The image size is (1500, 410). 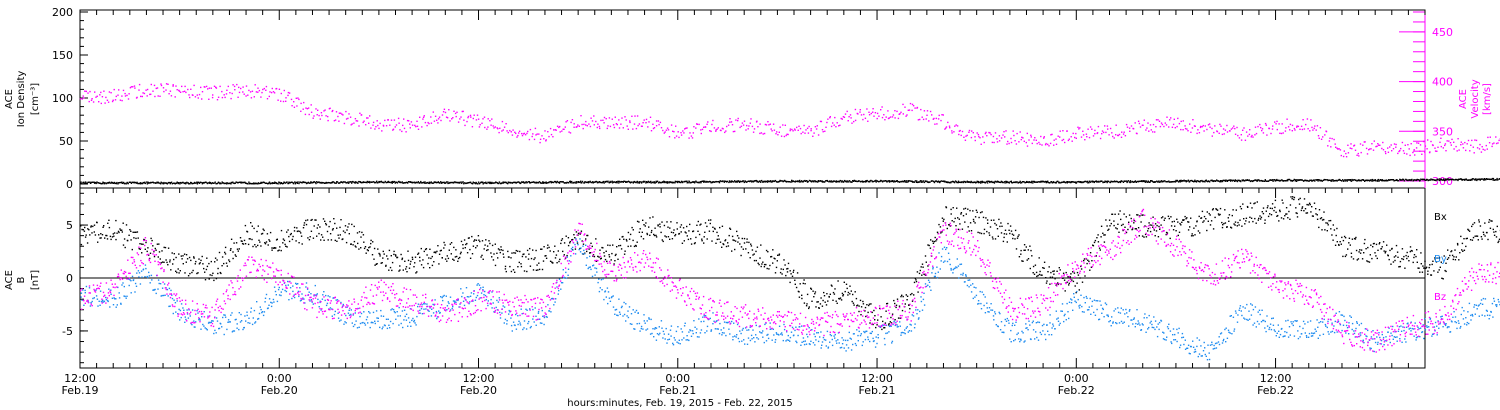 What do you see at coordinates (790, 181) in the screenshot?
I see `ion-density-series` at bounding box center [790, 181].